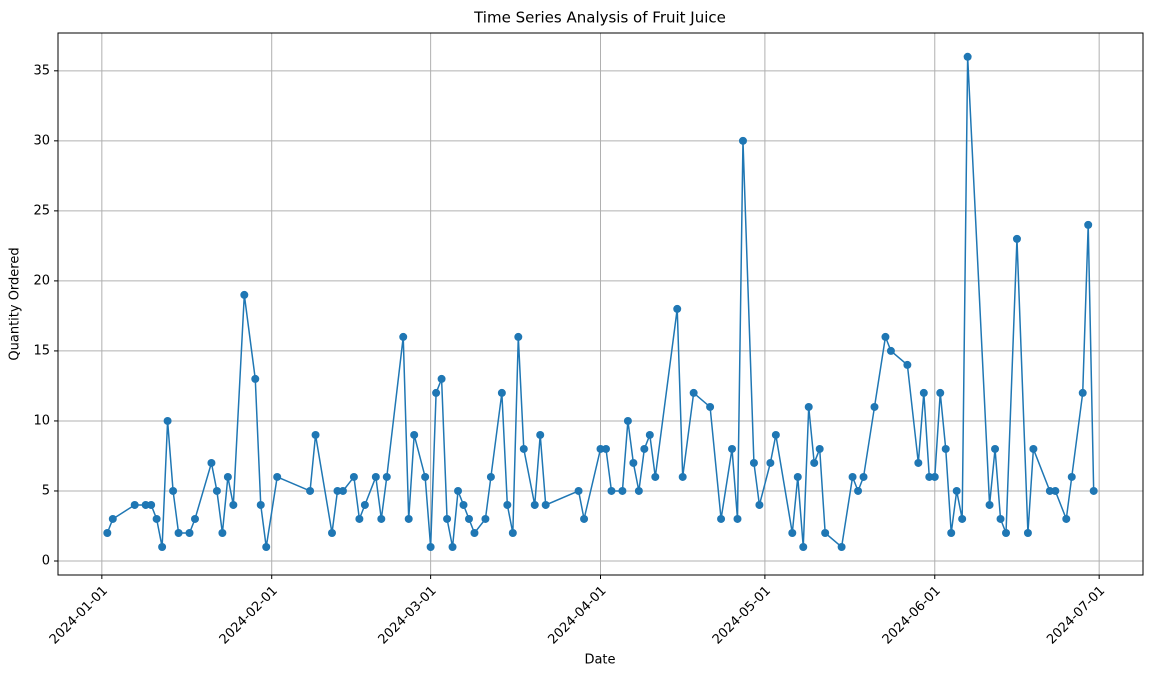  Describe the element at coordinates (578, 615) in the screenshot. I see `x-tick-label: 2024-04-01` at that location.